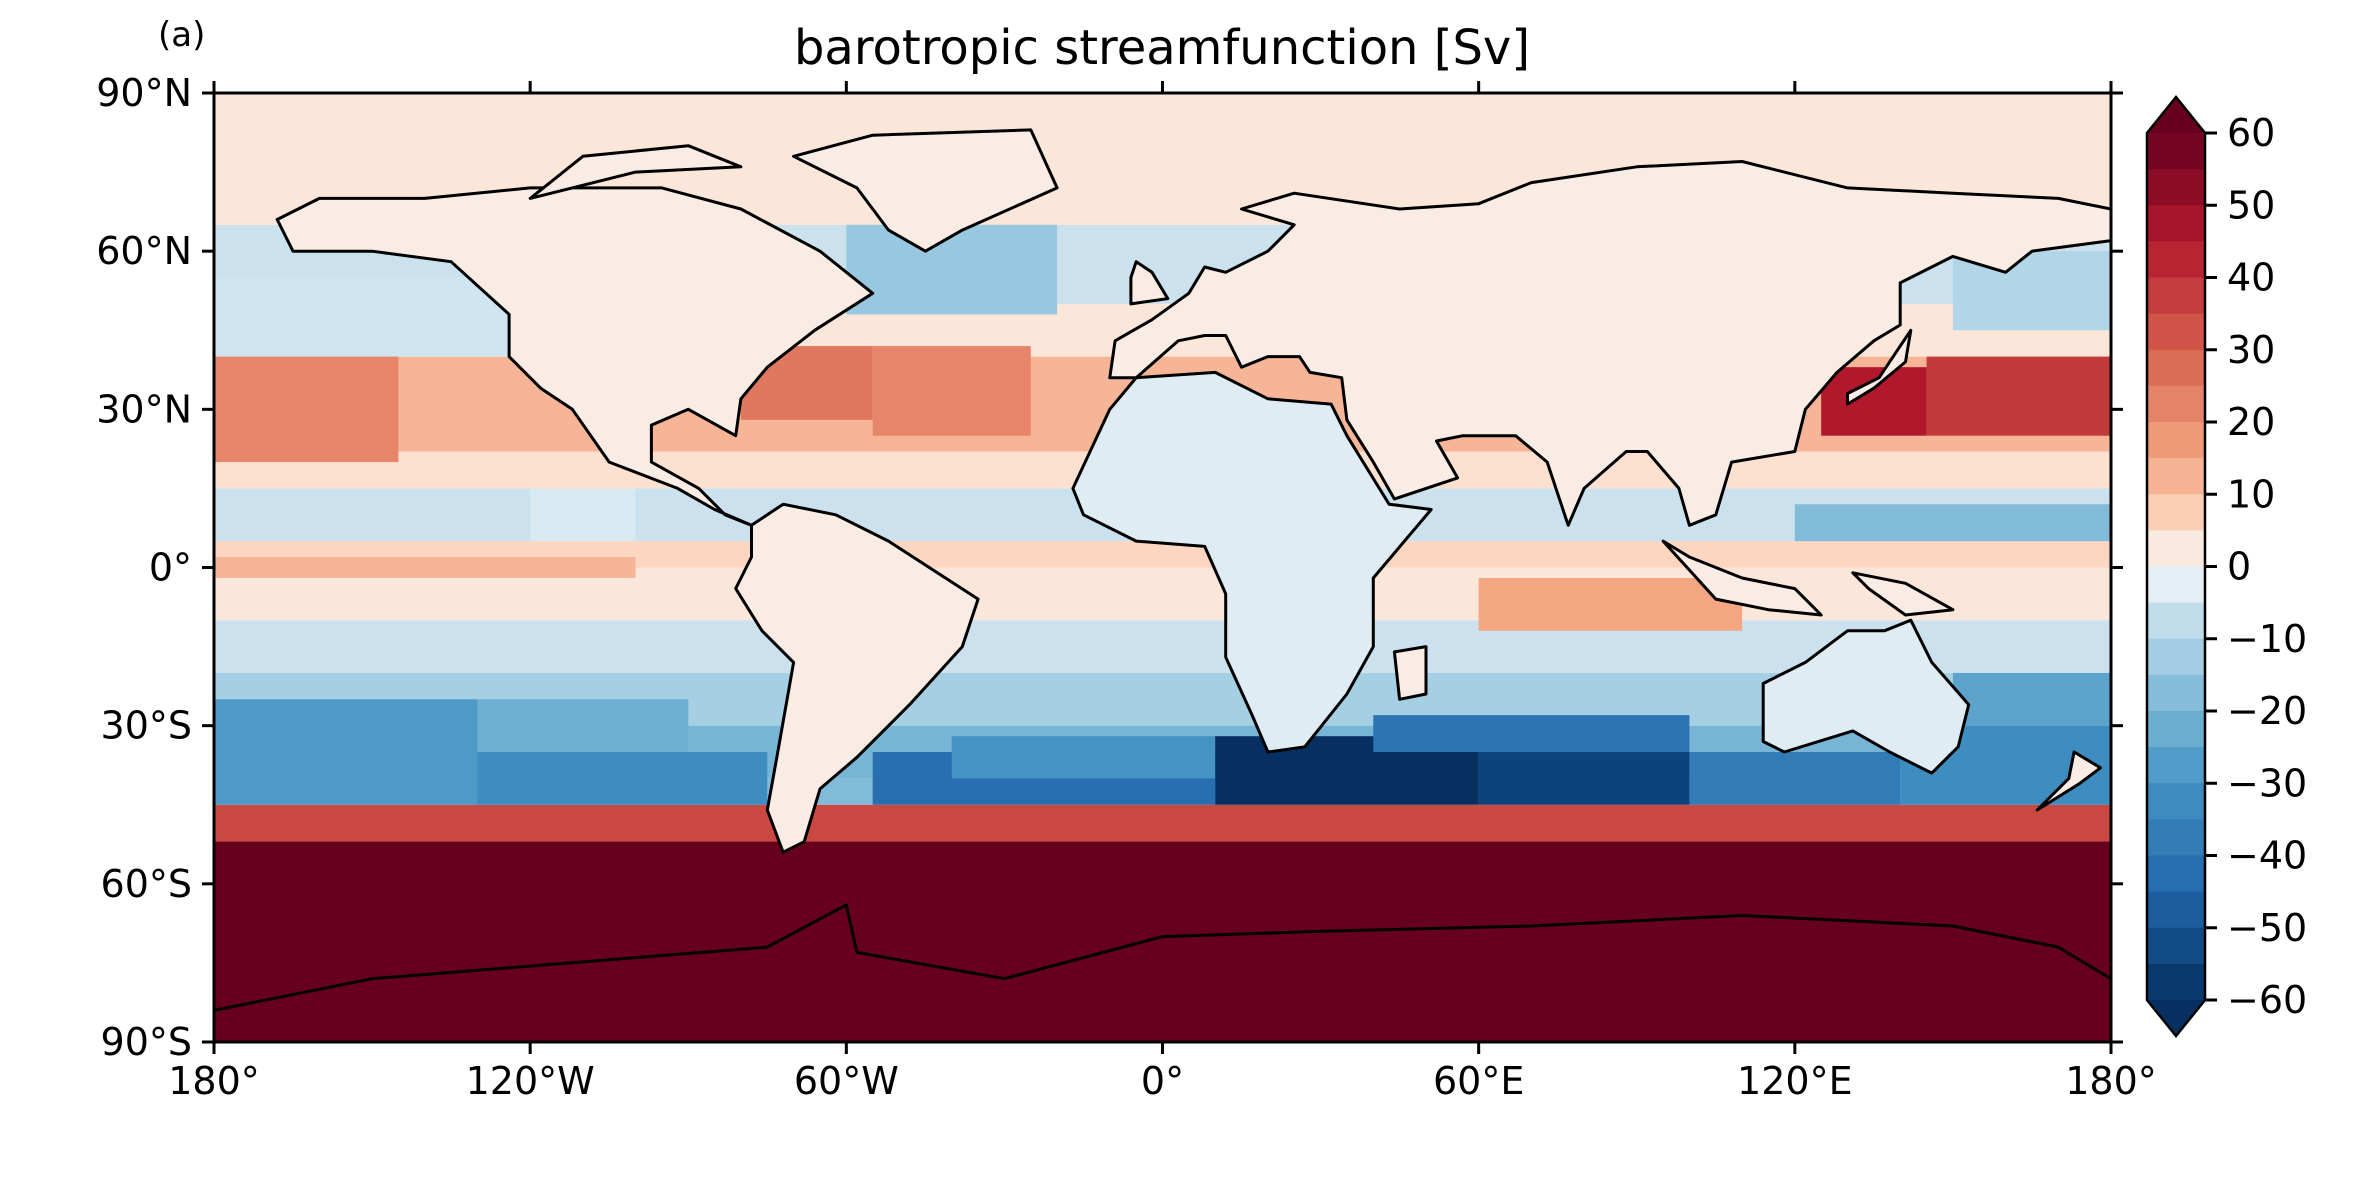 This screenshot has height=1181, width=2362. Describe the element at coordinates (2176, 1018) in the screenshot. I see `colorbar-extend-min` at that location.